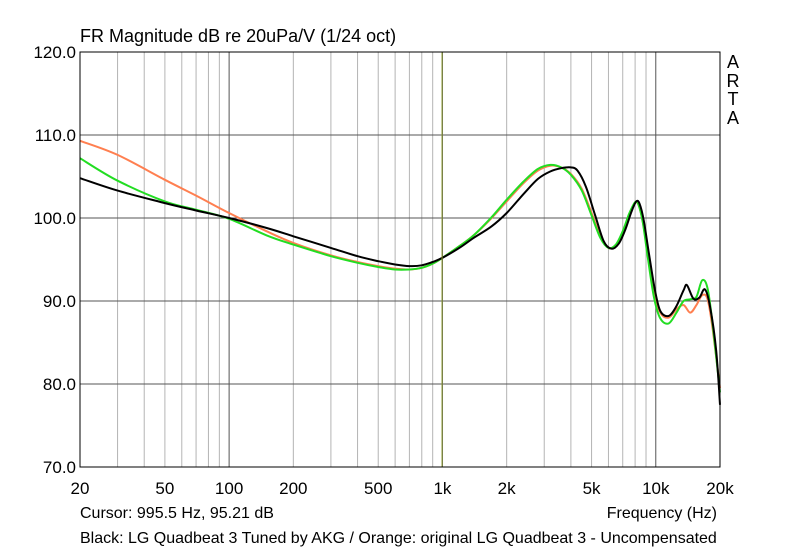  I want to click on cursor-readout: Cursor: 995.5 Hz, 95.21 dB, so click(177, 513).